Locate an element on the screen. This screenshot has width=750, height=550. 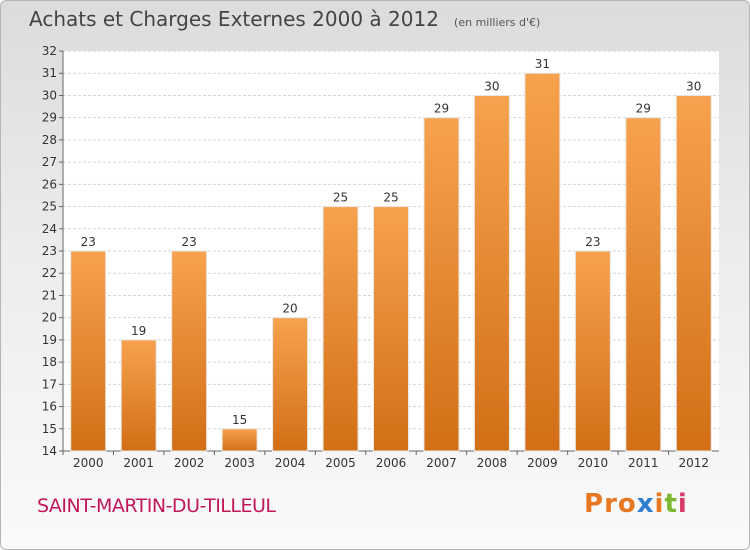
bar-2003 is located at coordinates (239, 440).